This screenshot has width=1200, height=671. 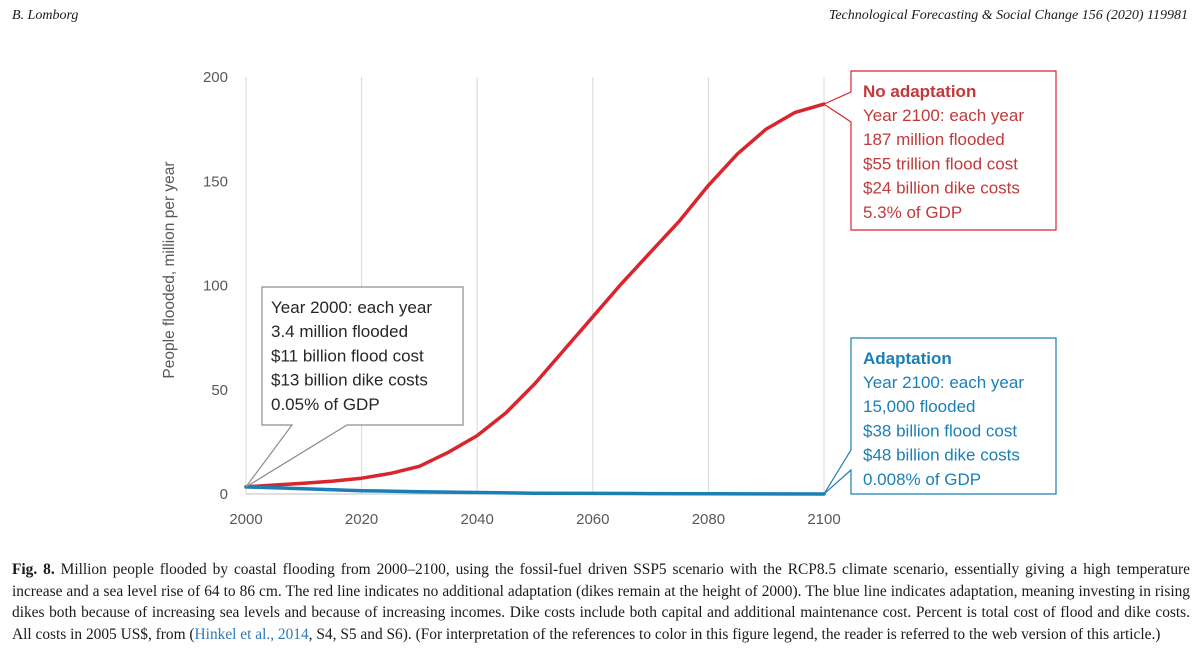 I want to click on callout-box-no-adaptation, so click(x=939, y=150).